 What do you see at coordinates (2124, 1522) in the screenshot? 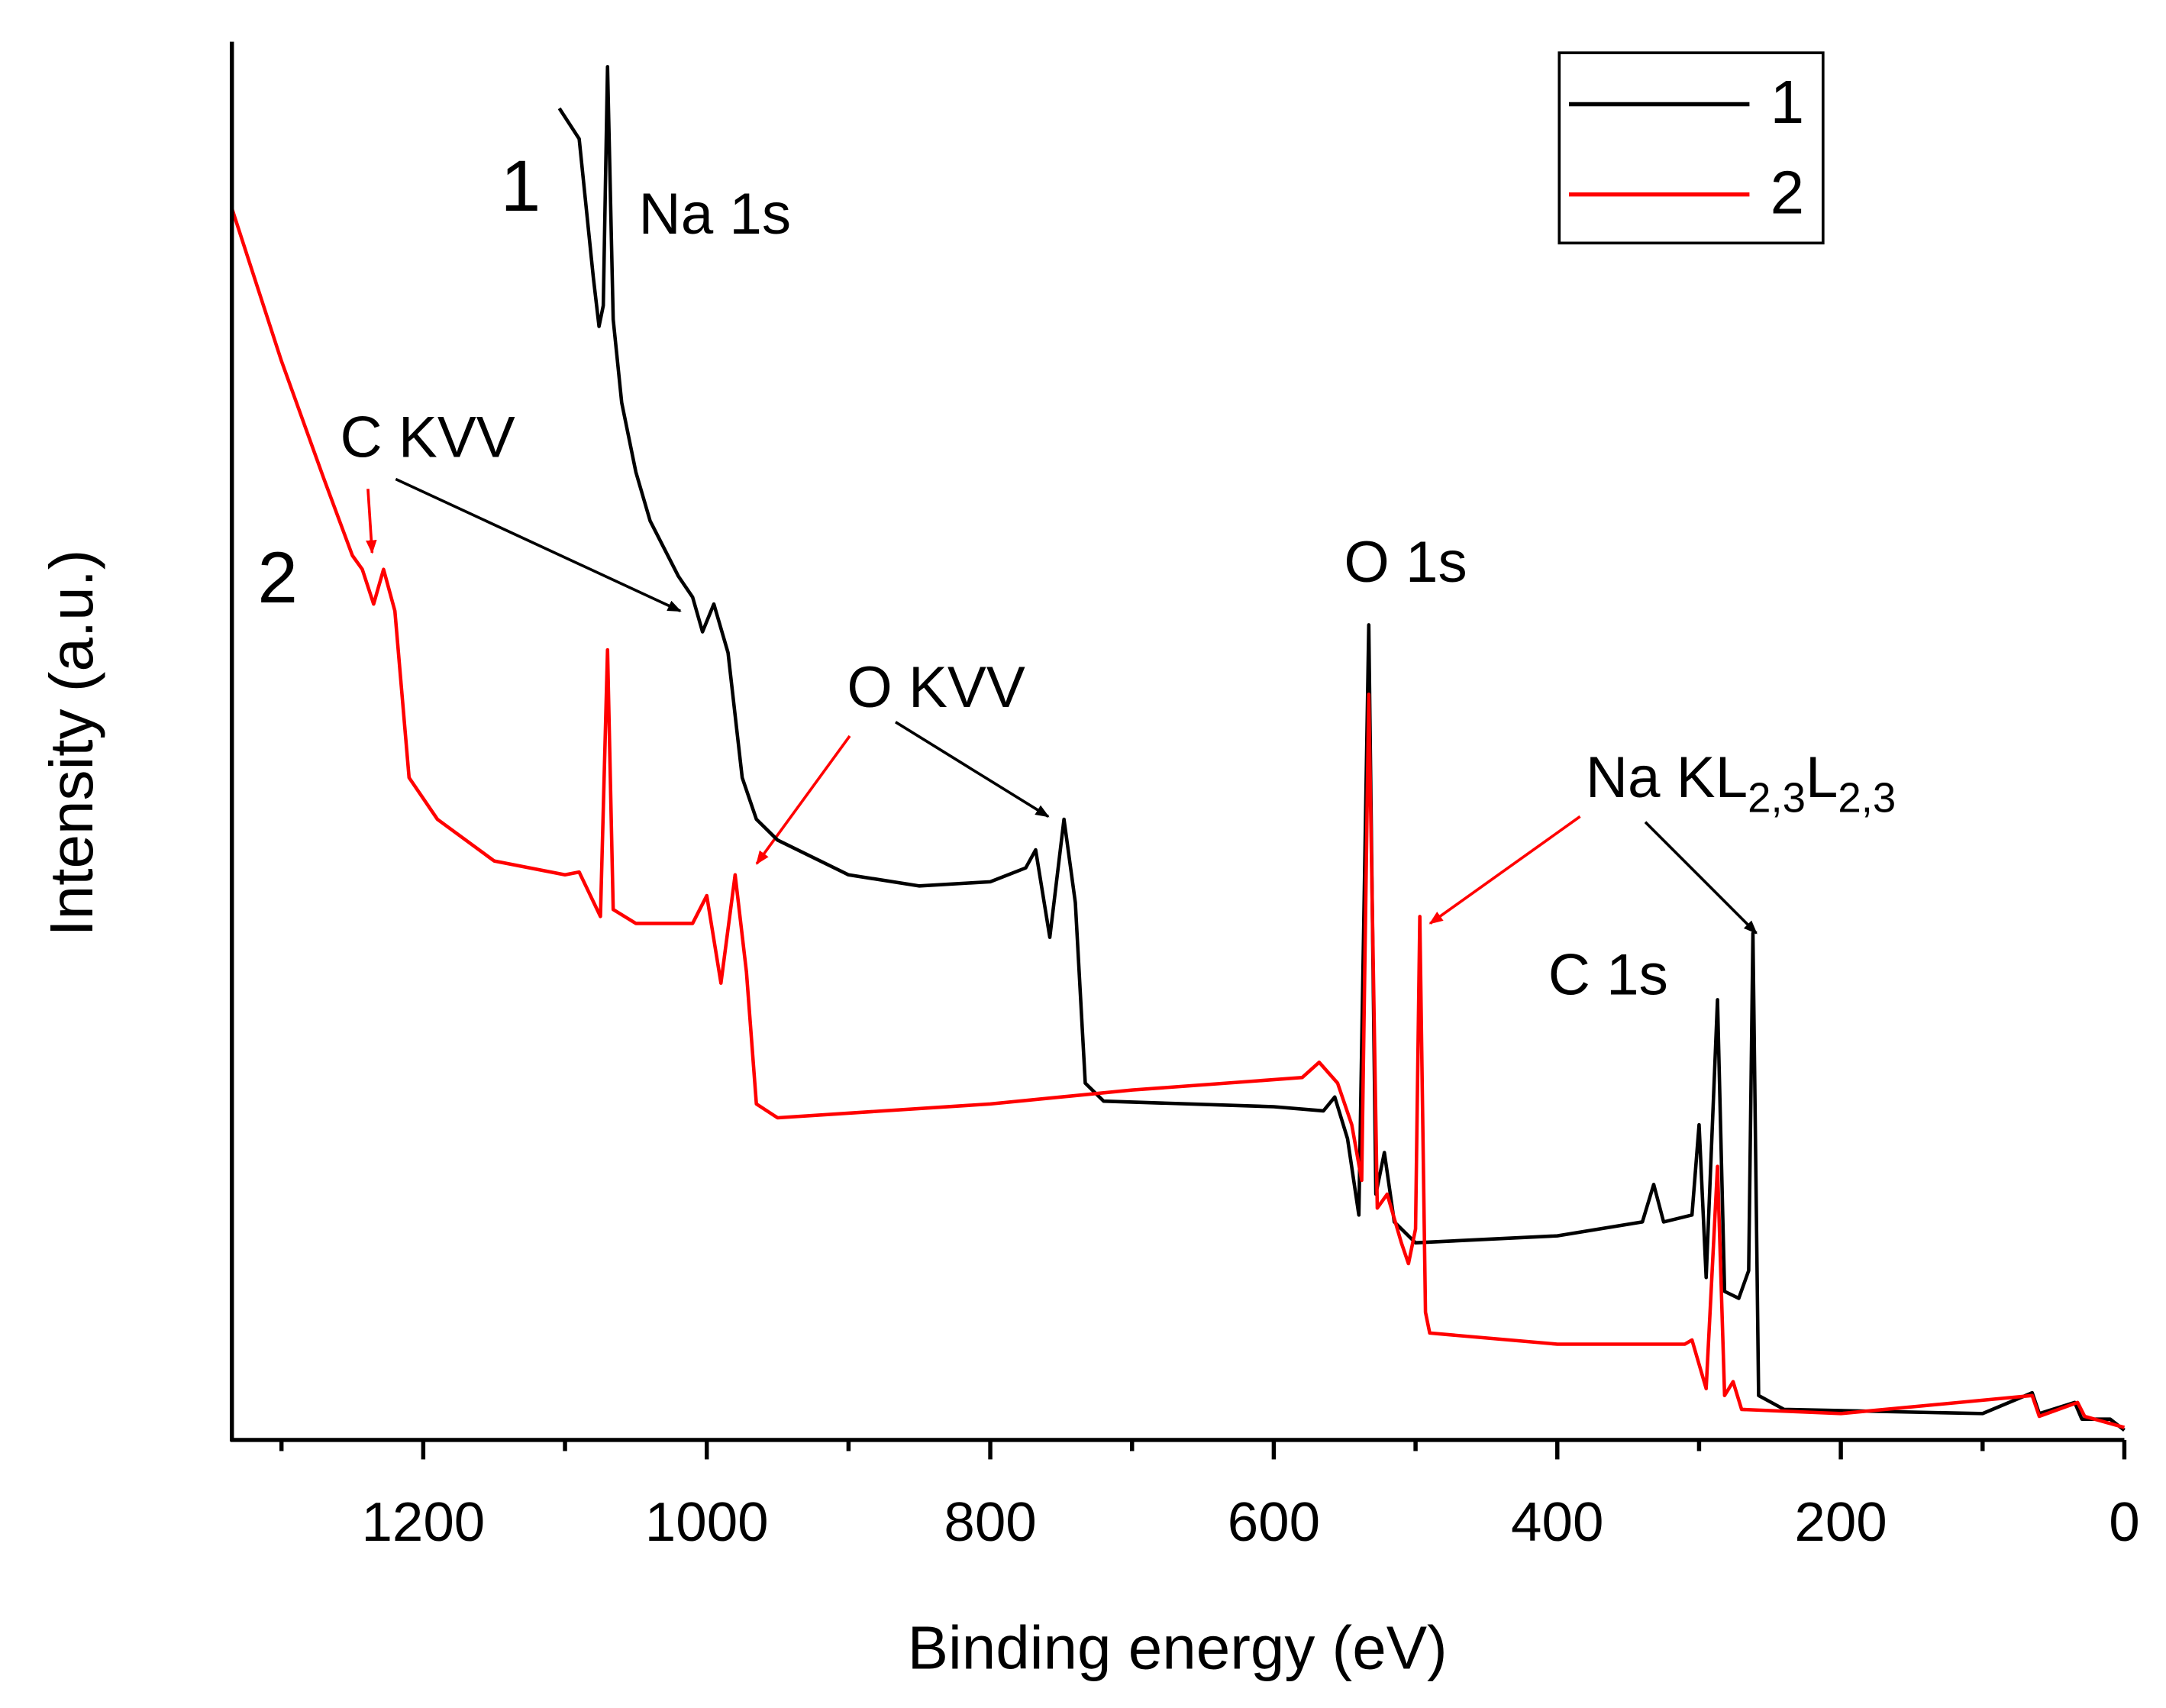
I see `x-tick-label: 0` at bounding box center [2124, 1522].